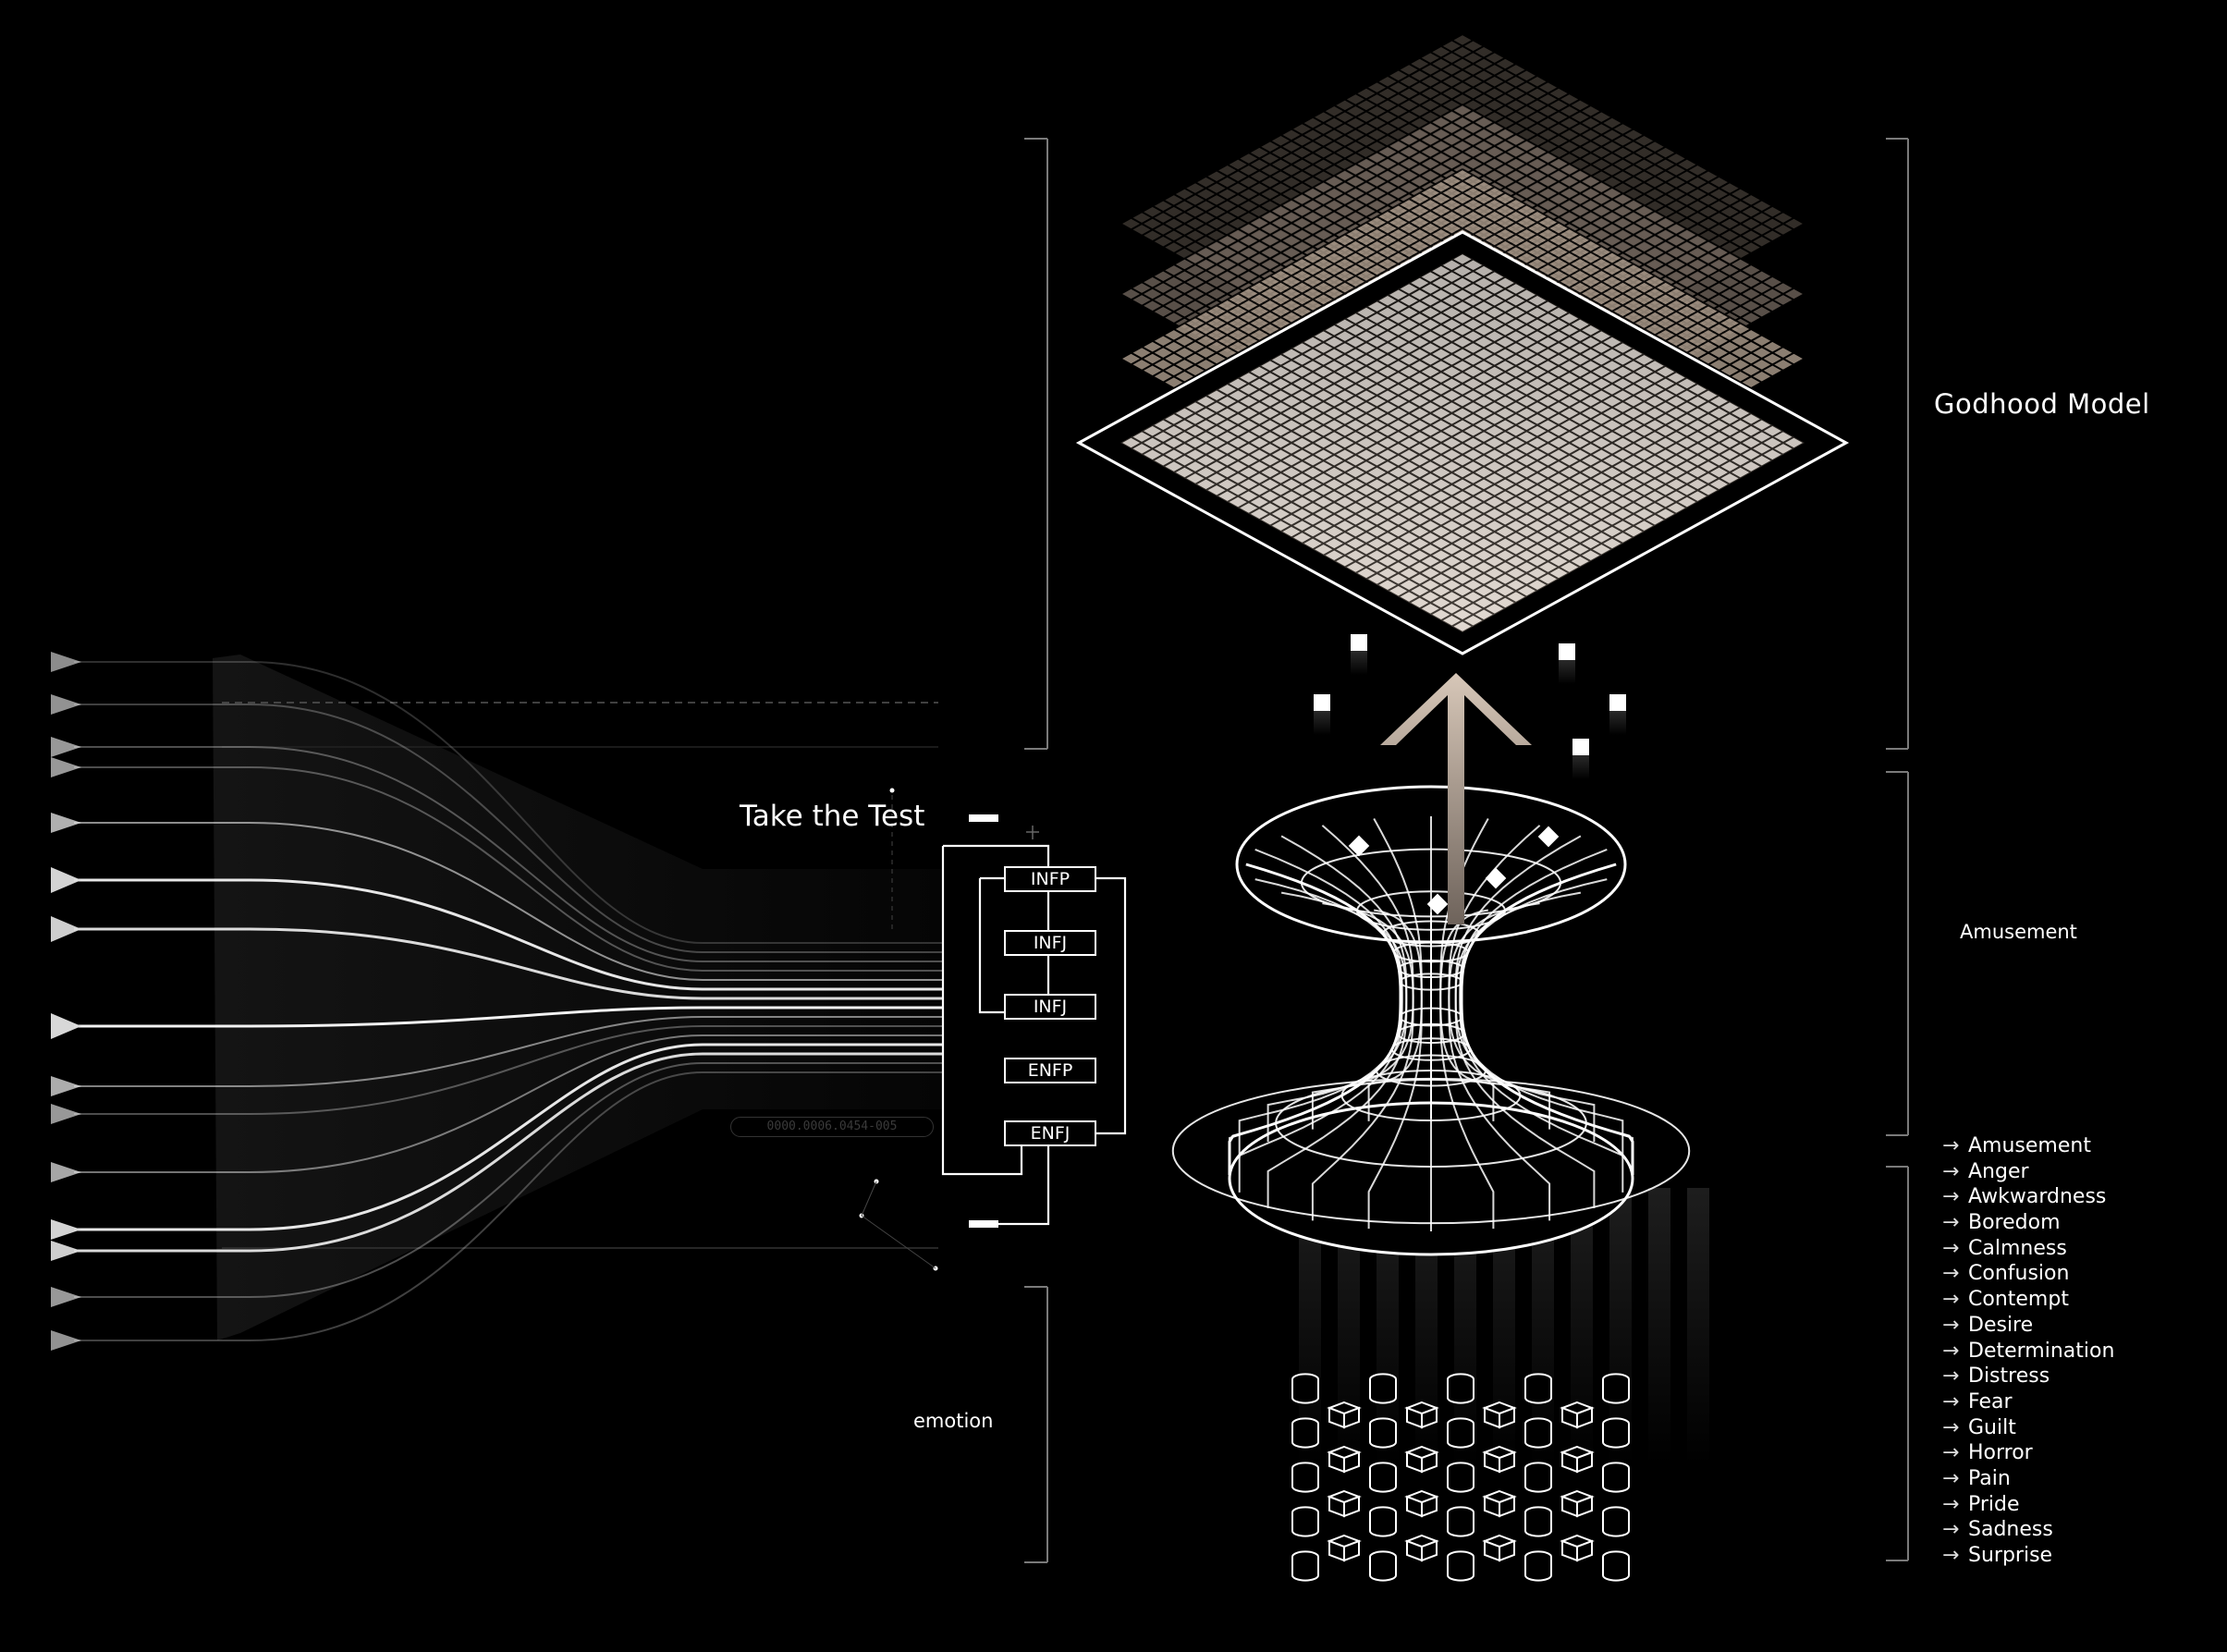 Image resolution: width=2227 pixels, height=1652 pixels. Describe the element at coordinates (2028, 1453) in the screenshot. I see `emotion-item: → Horror` at that location.